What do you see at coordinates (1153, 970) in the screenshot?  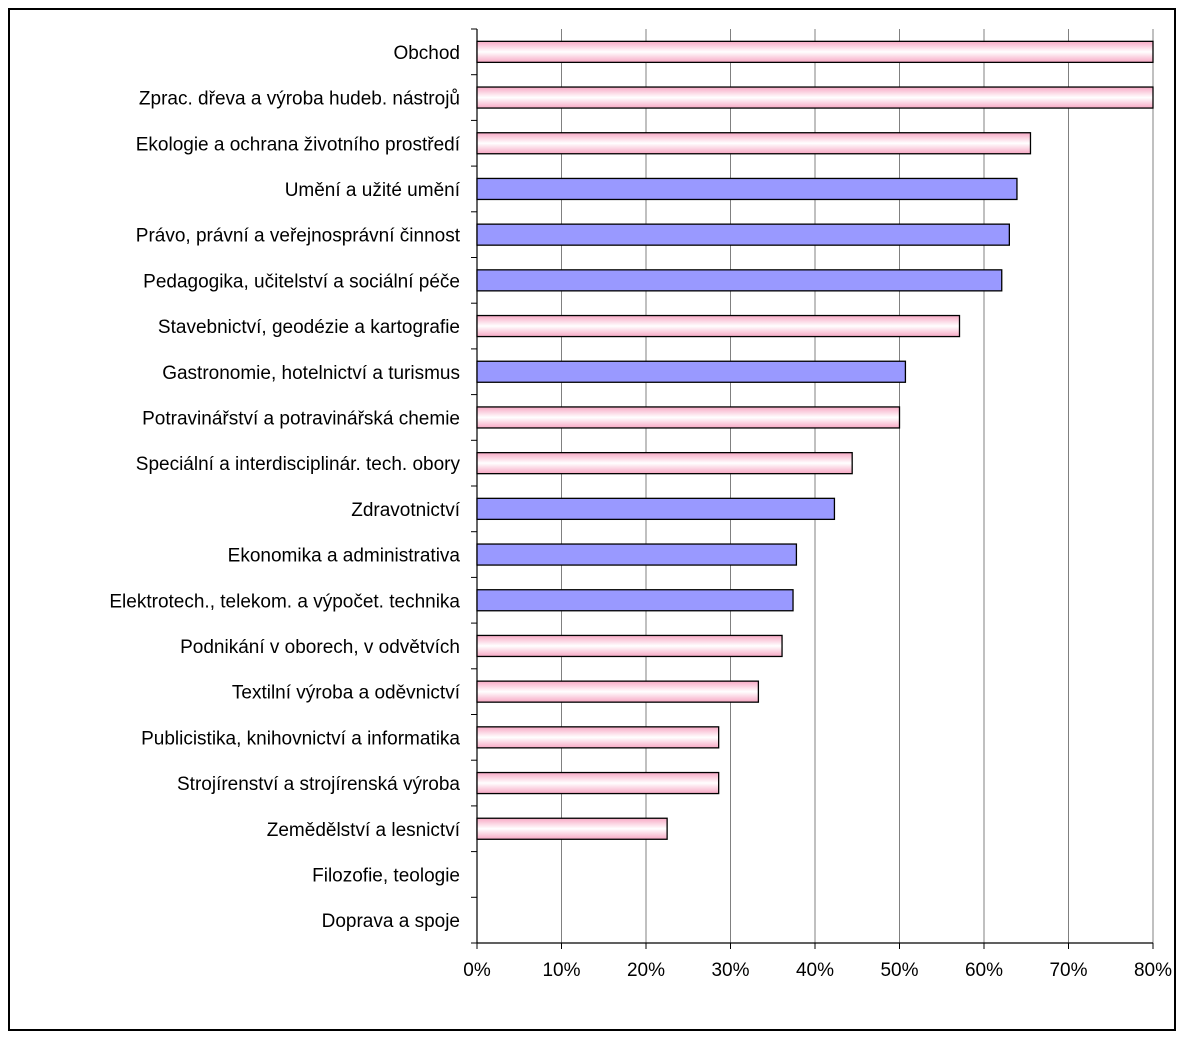 I see `x-tick-label: 80%` at bounding box center [1153, 970].